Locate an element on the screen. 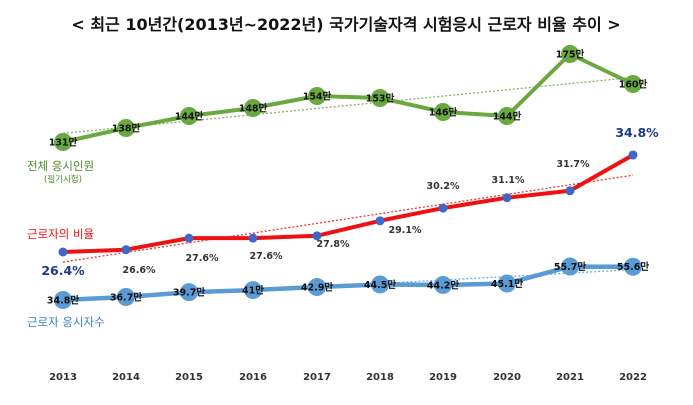 The height and width of the screenshot is (405, 693). point-applicants-2017 is located at coordinates (317, 96).